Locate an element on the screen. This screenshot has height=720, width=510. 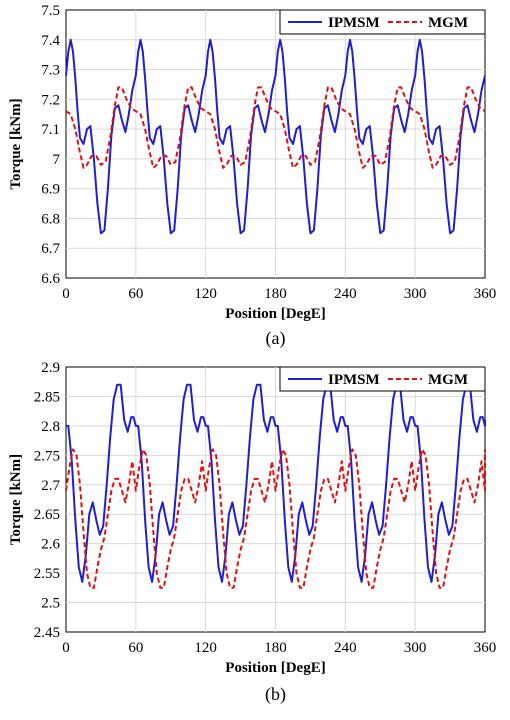
y-tick-label: 7.3 is located at coordinates (50, 71).